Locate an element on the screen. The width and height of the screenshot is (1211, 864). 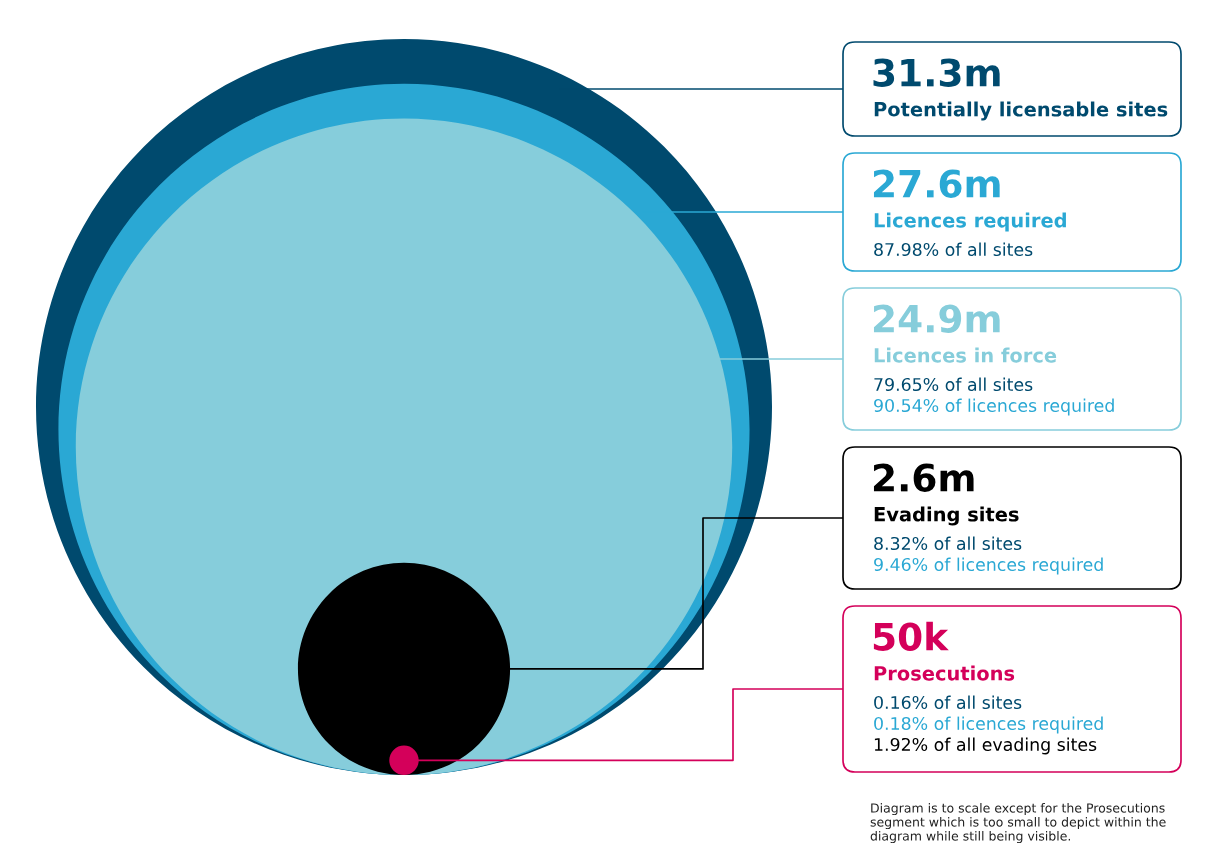
text: 0.18% of licences required is located at coordinates (988, 725).